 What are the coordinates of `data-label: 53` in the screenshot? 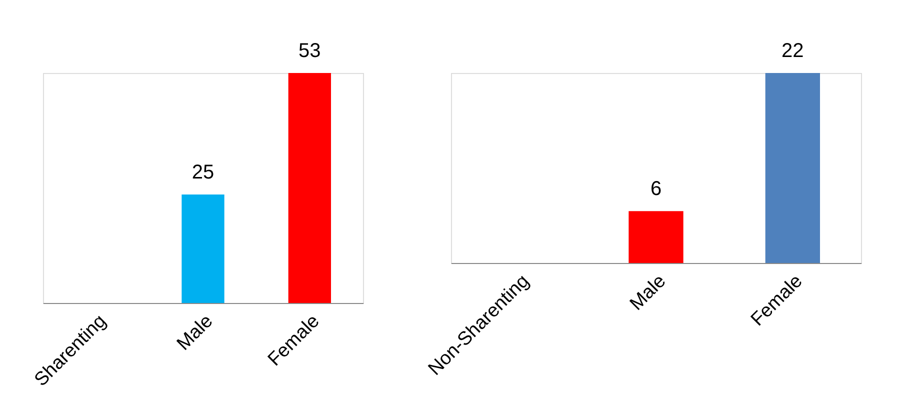 It's located at (309, 51).